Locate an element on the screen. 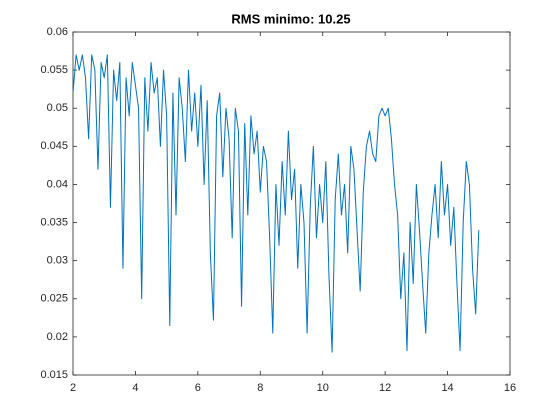 The width and height of the screenshot is (560, 420). x-tick-label: 12 is located at coordinates (385, 388).